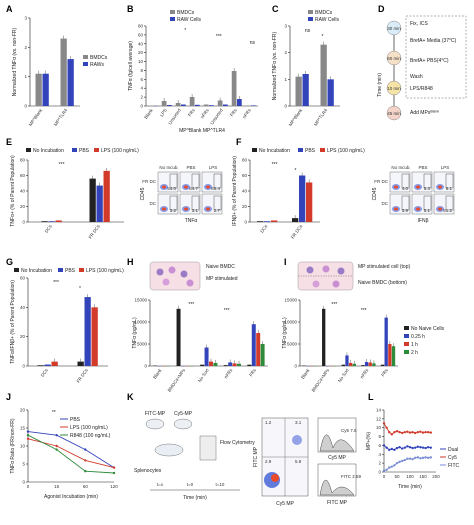  Describe the element at coordinates (400, 167) in the screenshot. I see `flow-col-label: No Incub.` at that location.